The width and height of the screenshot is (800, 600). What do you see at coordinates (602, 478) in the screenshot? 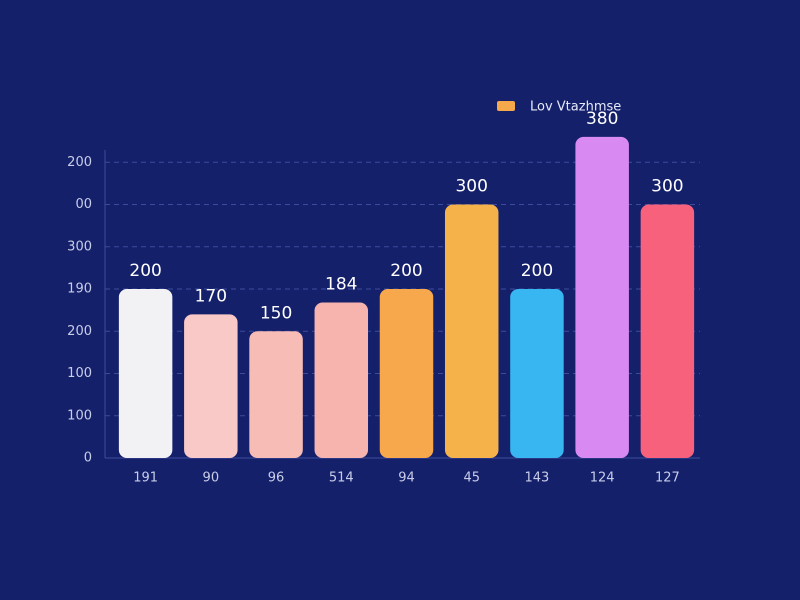
I see `x-tick-label: 124` at bounding box center [602, 478].